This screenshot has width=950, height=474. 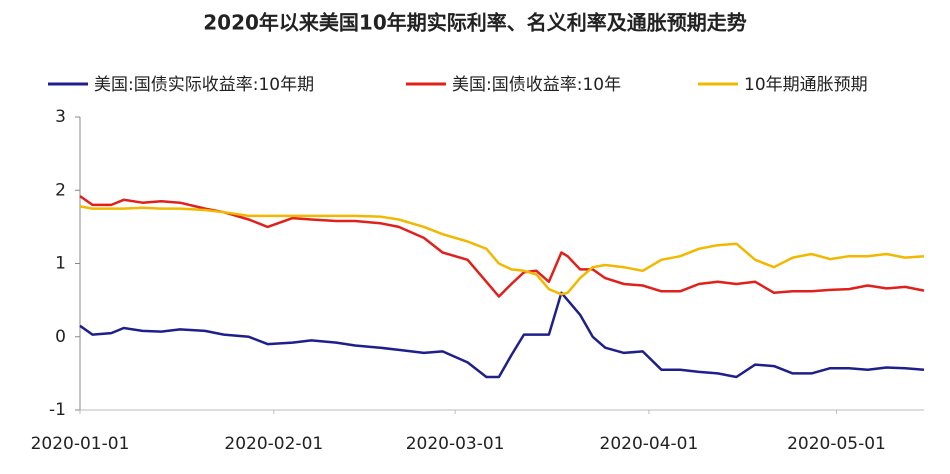 What do you see at coordinates (80, 444) in the screenshot?
I see `x-tick-label: 2020-01-01` at bounding box center [80, 444].